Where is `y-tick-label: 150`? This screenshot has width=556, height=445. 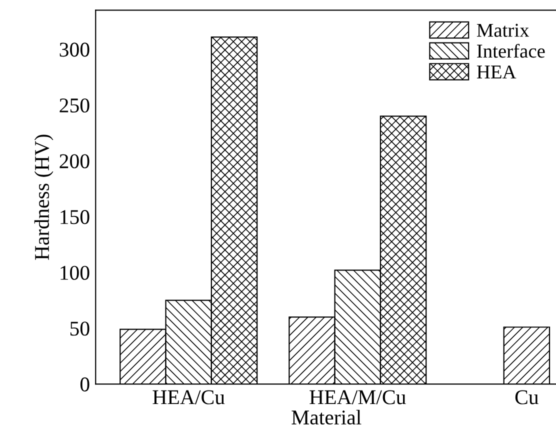
y-tick-label: 150 is located at coordinates (75, 217).